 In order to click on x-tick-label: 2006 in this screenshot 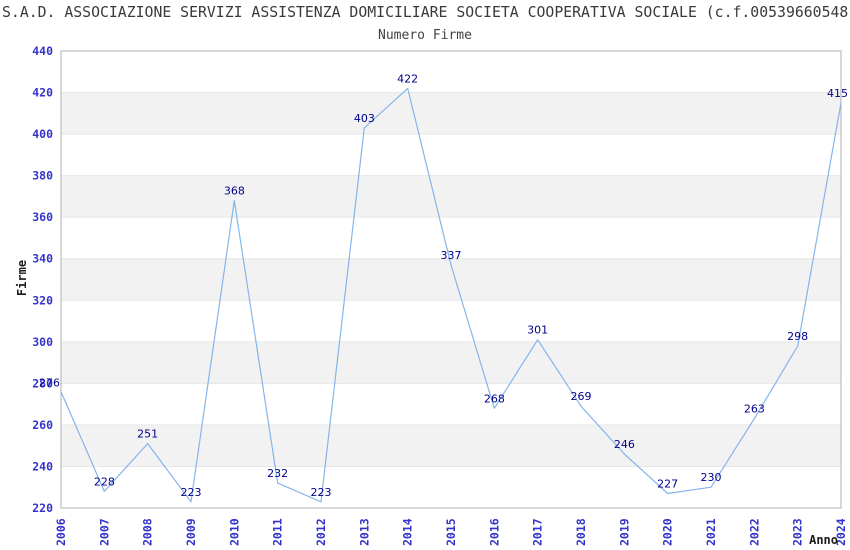, I will do `click(61, 532)`.